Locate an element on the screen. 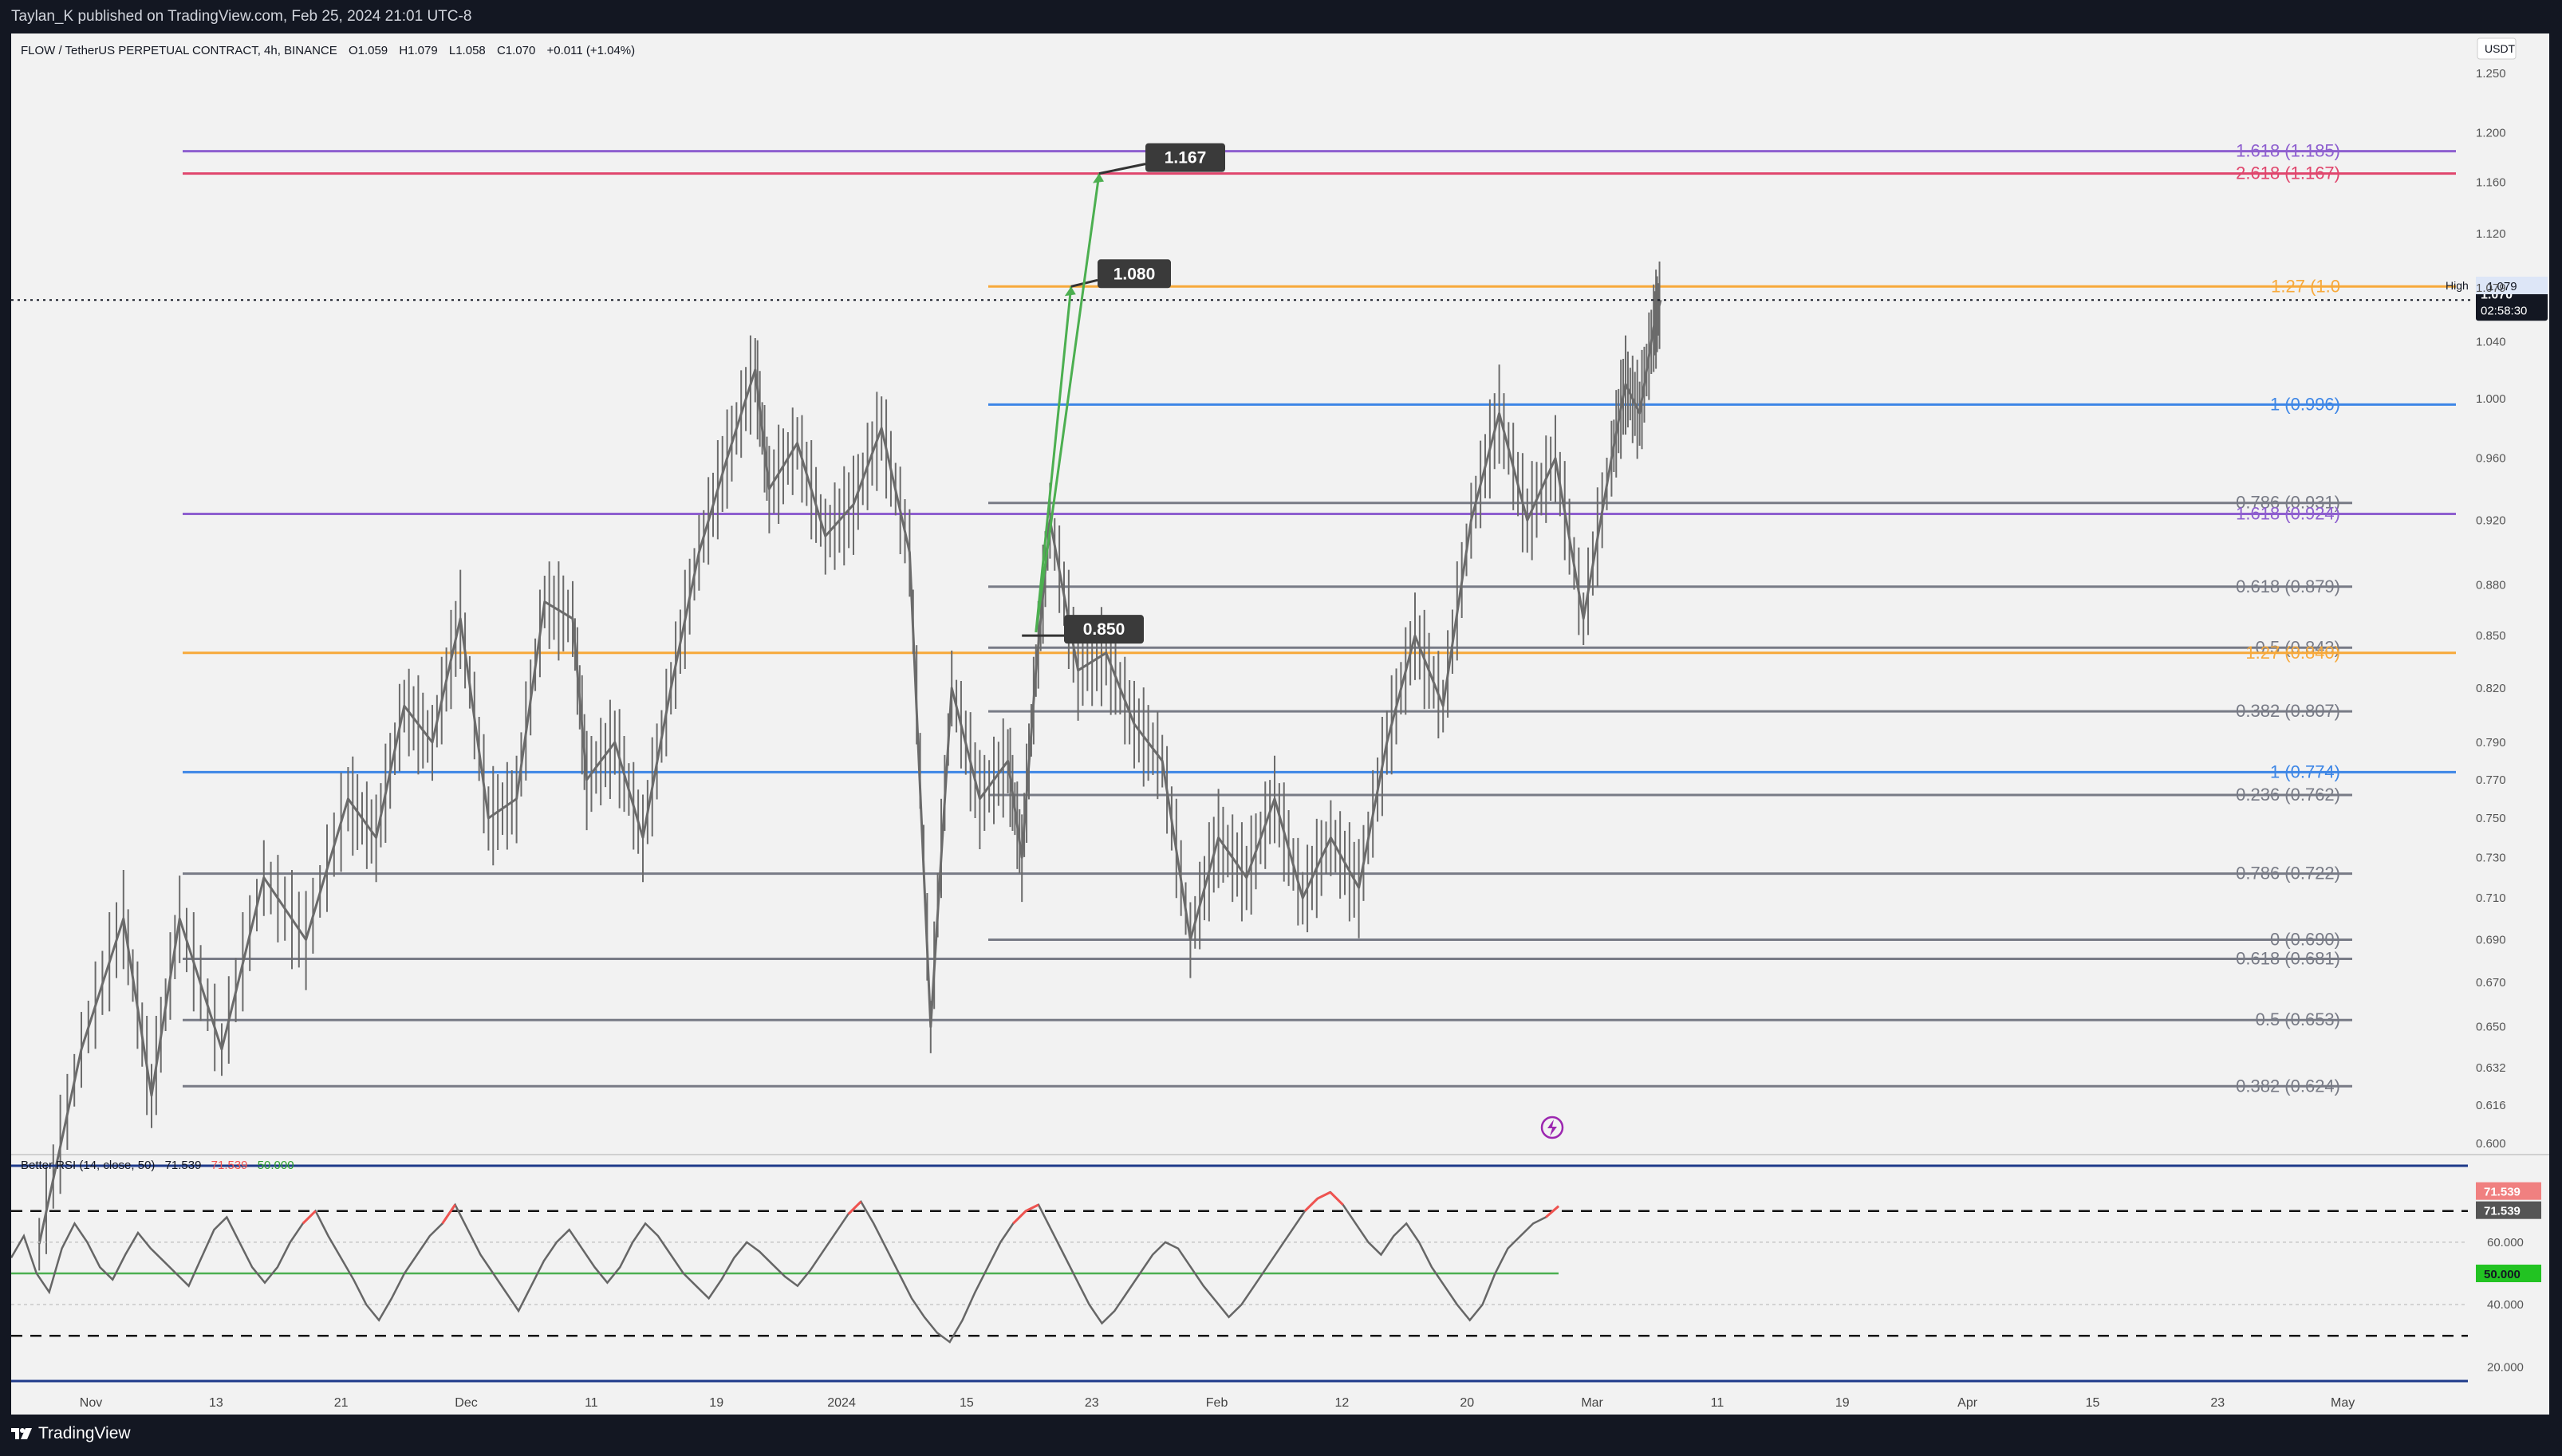 Image resolution: width=2562 pixels, height=1456 pixels. tradingview-logo: TradingView is located at coordinates (71, 1433).